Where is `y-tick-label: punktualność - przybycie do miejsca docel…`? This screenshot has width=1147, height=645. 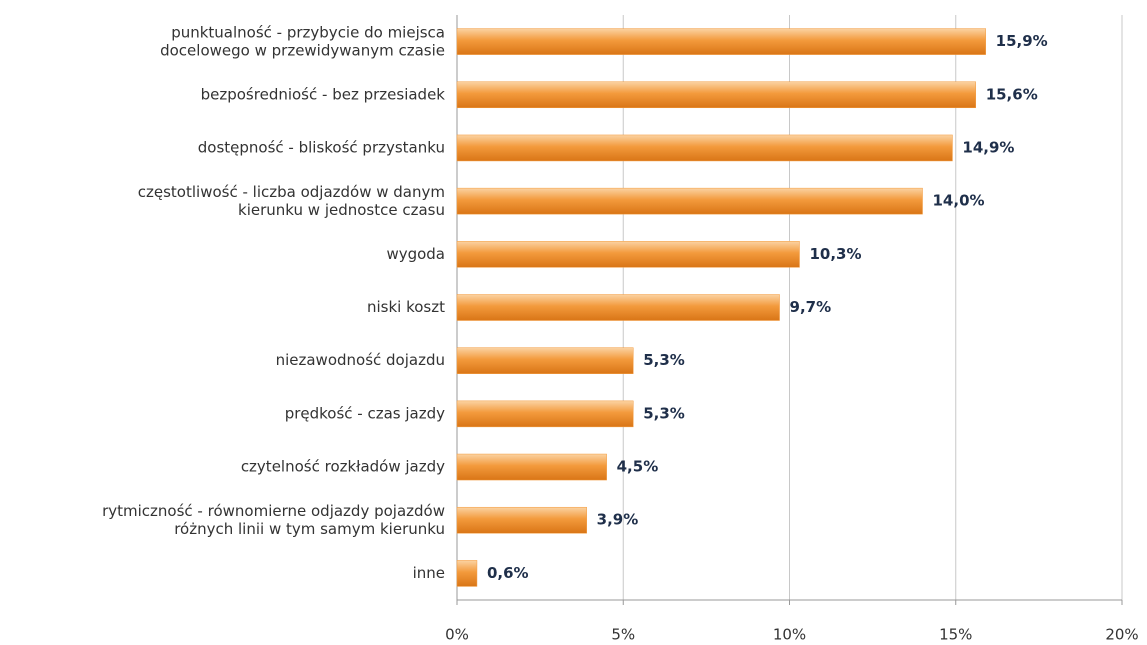
y-tick-label: punktualność - przybycie do miejsca docel… is located at coordinates (302, 41).